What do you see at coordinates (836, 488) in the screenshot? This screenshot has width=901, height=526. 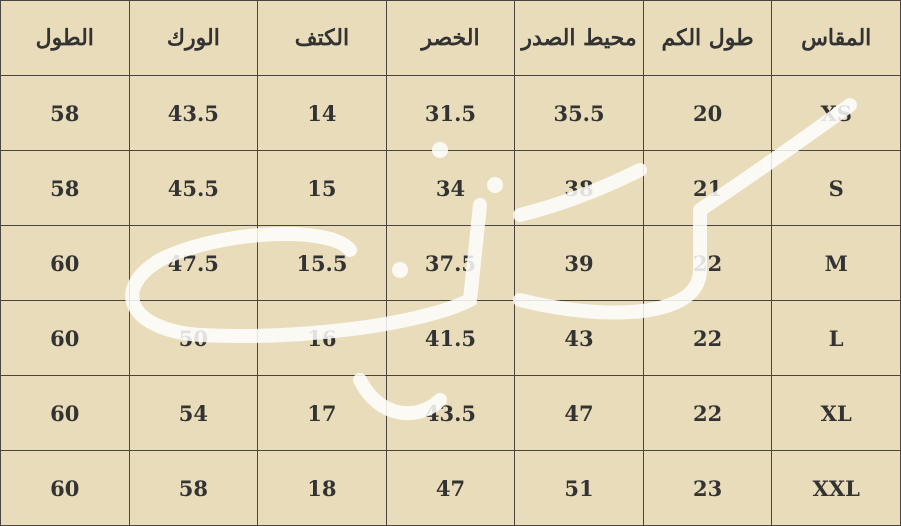 I see `size-cell: XXL` at bounding box center [836, 488].